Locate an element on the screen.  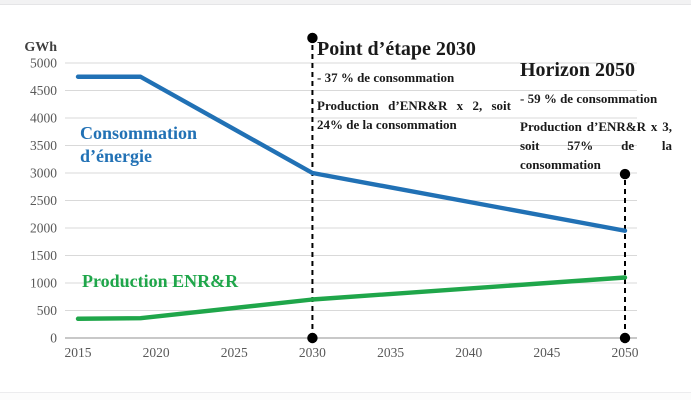
y-tick-label-4000: 4000 is located at coordinates (43, 118).